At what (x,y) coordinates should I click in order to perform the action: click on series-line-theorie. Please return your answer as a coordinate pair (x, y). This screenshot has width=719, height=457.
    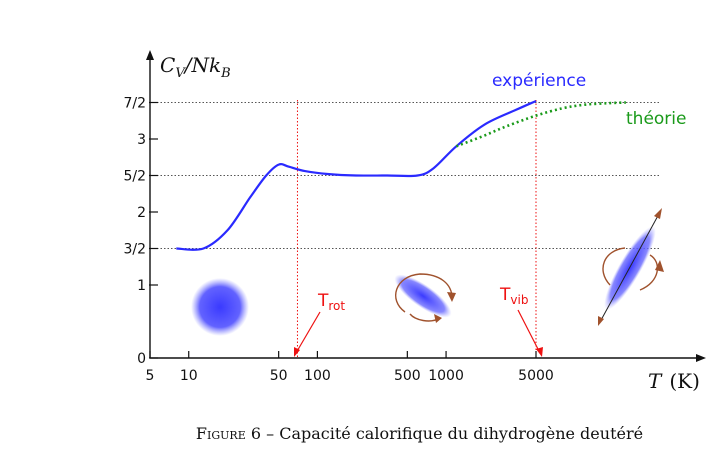
    Looking at the image, I should click on (540, 124).